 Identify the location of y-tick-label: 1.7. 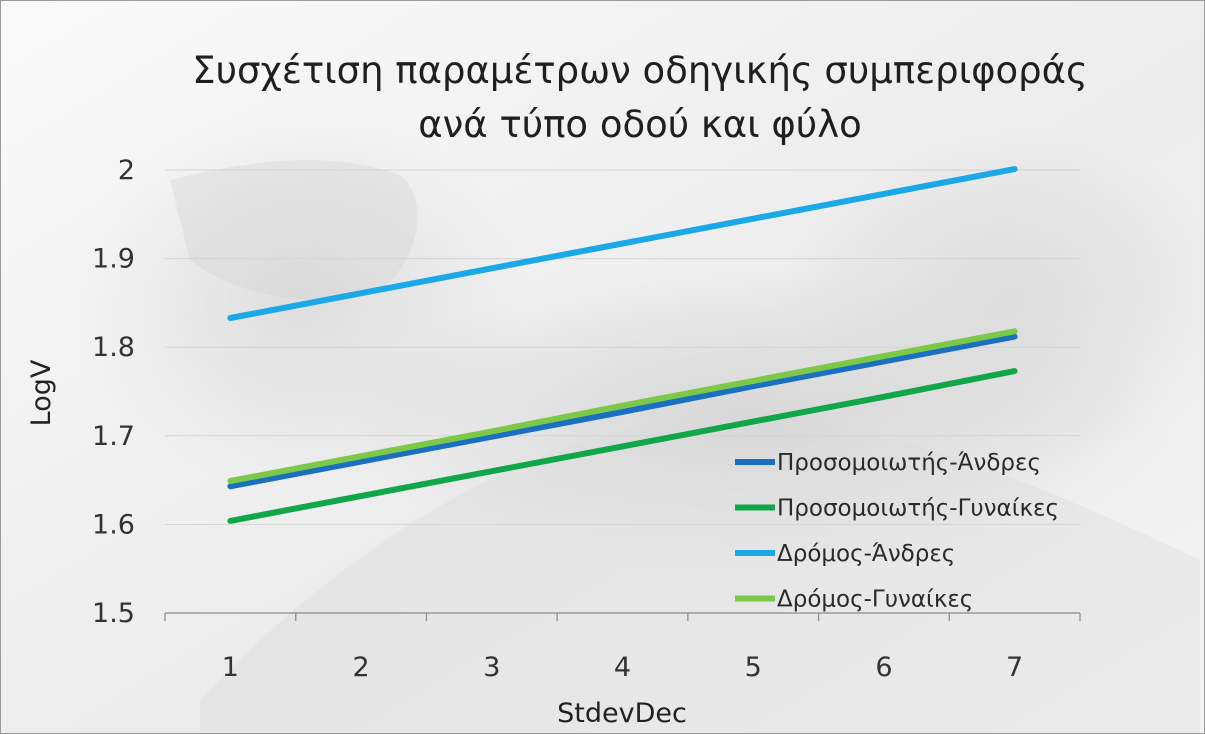
(113, 436).